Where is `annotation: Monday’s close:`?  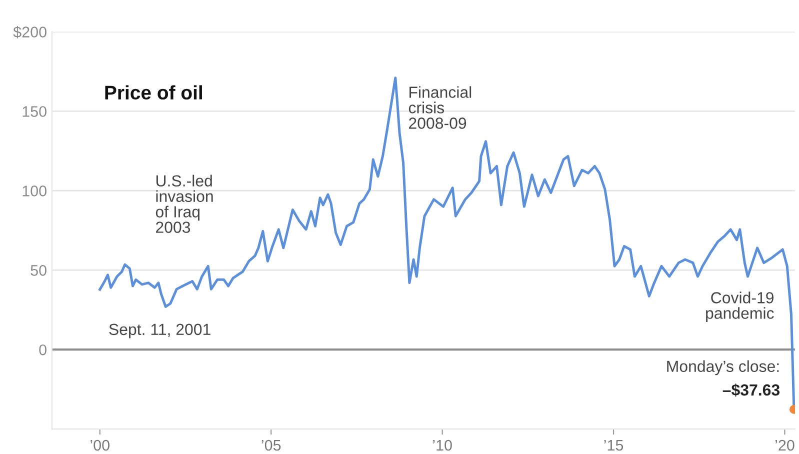 annotation: Monday’s close: is located at coordinates (723, 368).